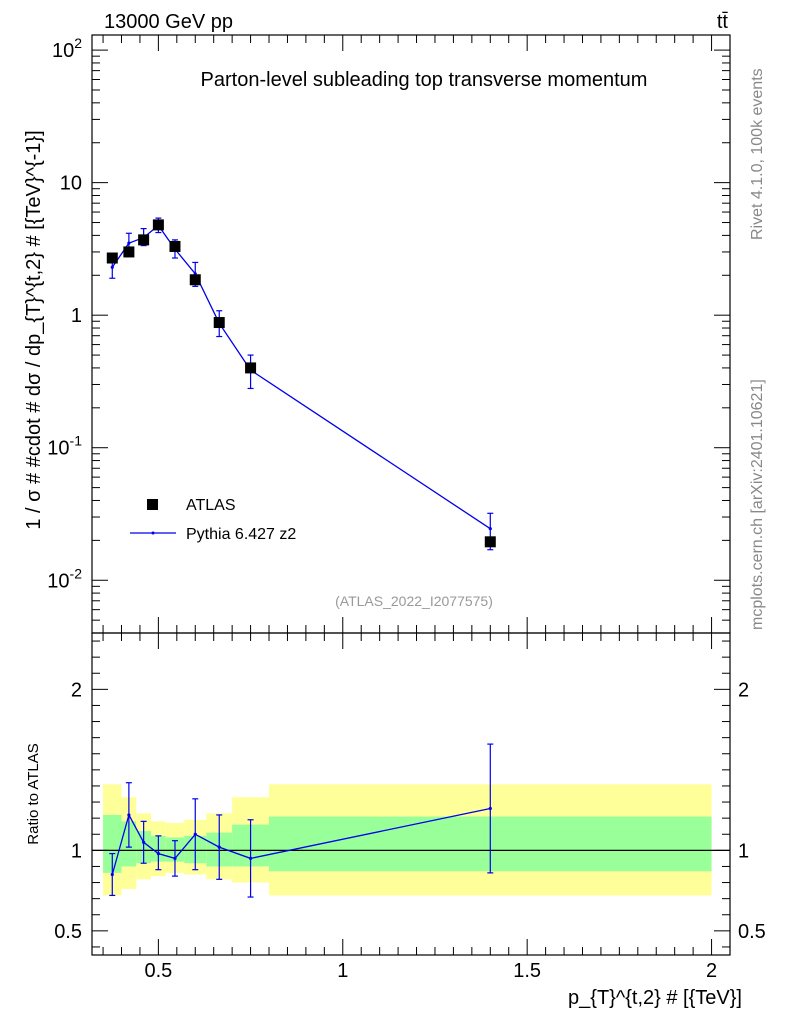 This screenshot has height=1024, width=786. Describe the element at coordinates (241, 534) in the screenshot. I see `legend-pythia-label: Pythia 6.427 z2` at that location.